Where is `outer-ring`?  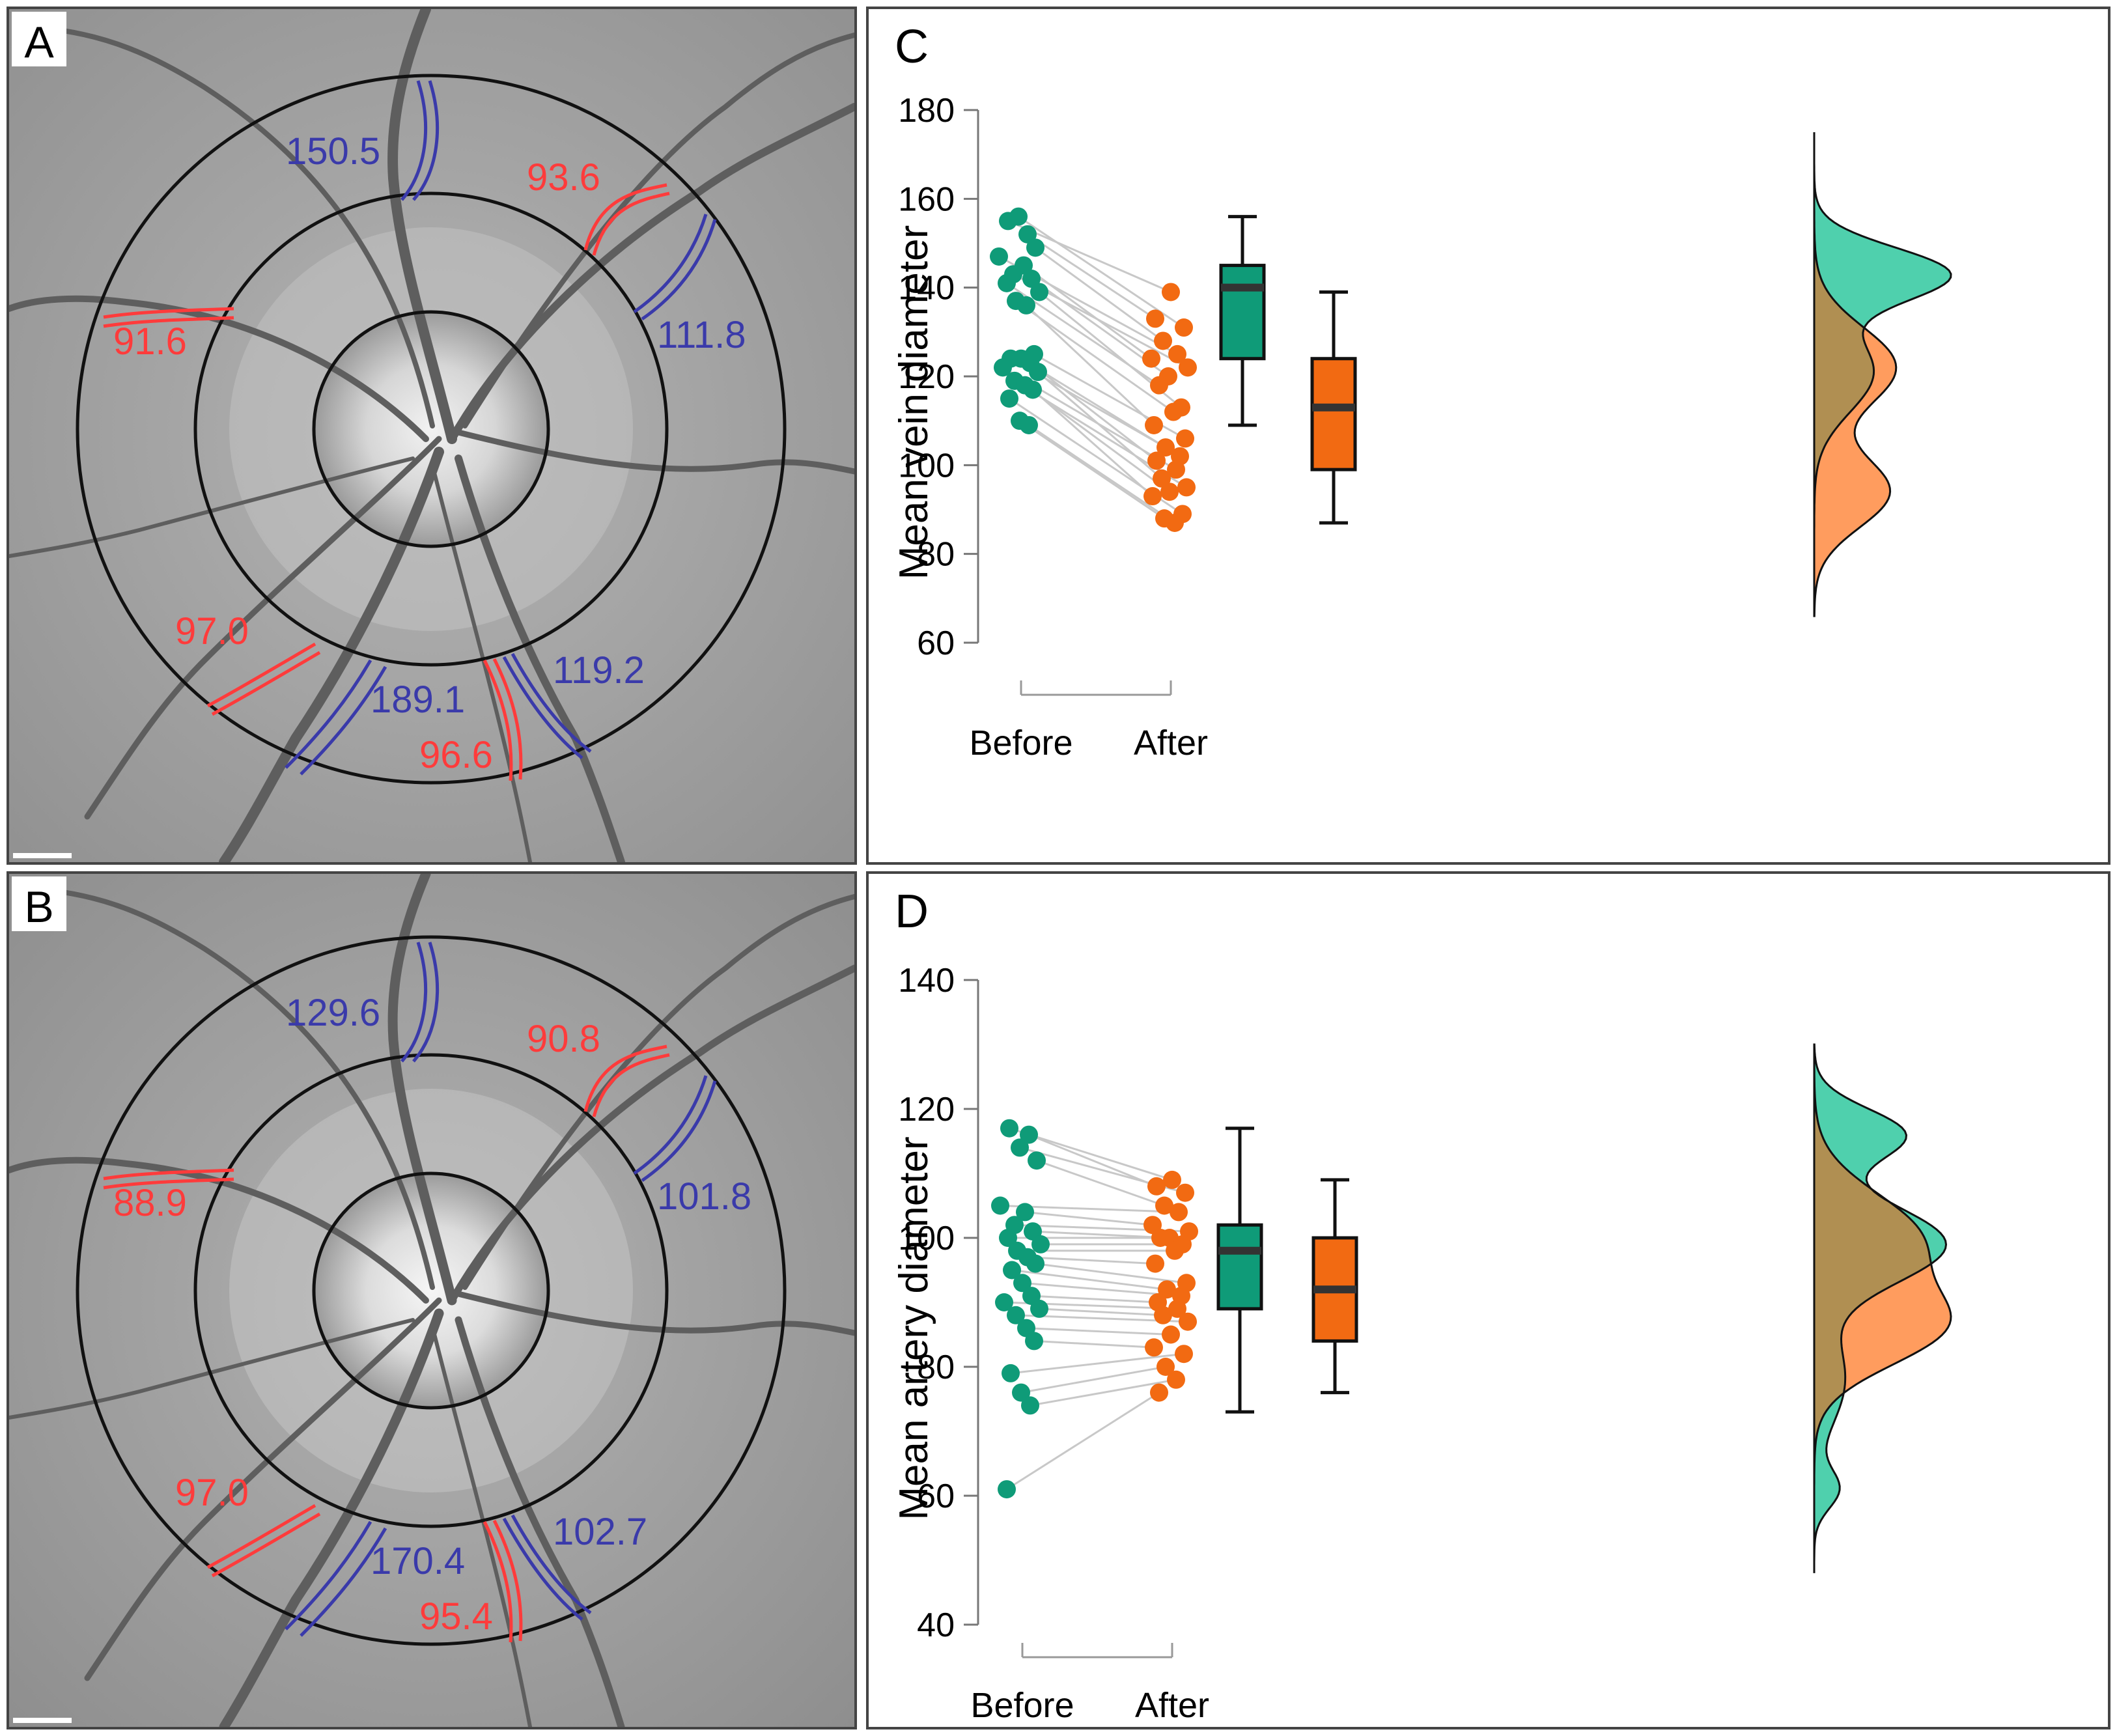
outer-ring is located at coordinates (431, 1291).